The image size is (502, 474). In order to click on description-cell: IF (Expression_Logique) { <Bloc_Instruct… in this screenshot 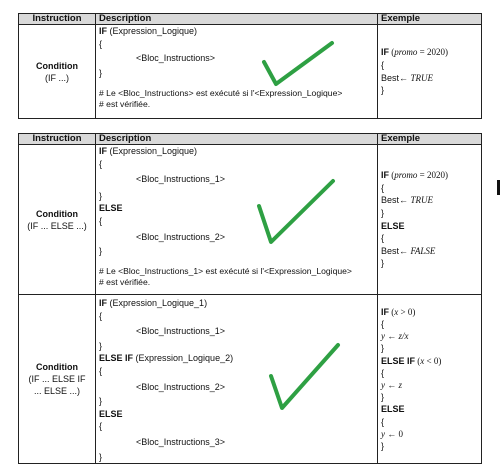, I will do `click(236, 71)`.